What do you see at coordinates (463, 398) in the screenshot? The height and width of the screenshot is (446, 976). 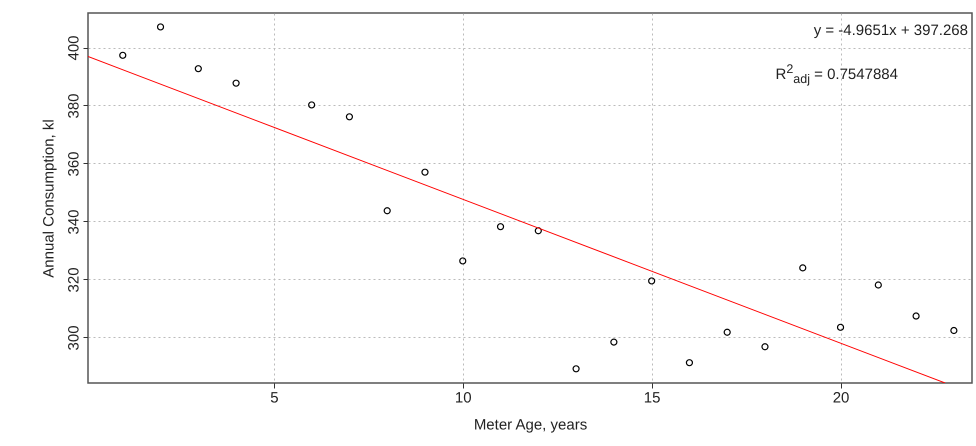 I see `x-tick-label: 10` at bounding box center [463, 398].